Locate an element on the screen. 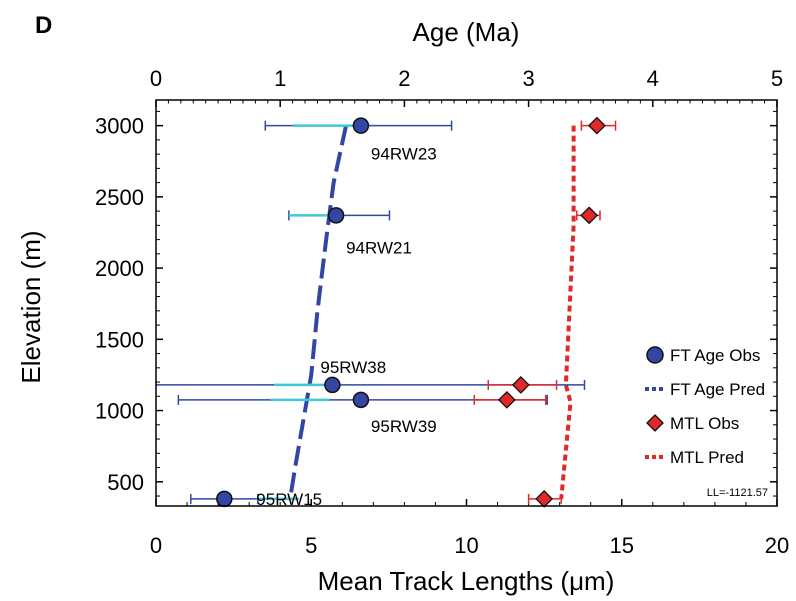 Image resolution: width=796 pixels, height=601 pixels. legend-diamond-symbol is located at coordinates (655, 423).